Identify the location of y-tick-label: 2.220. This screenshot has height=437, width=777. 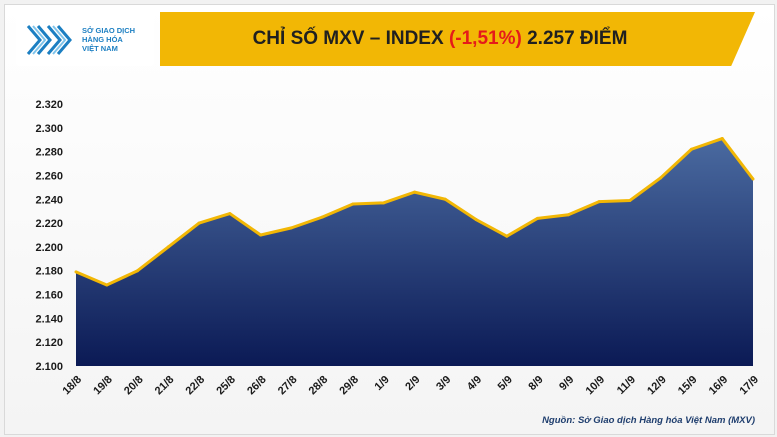
(49, 224).